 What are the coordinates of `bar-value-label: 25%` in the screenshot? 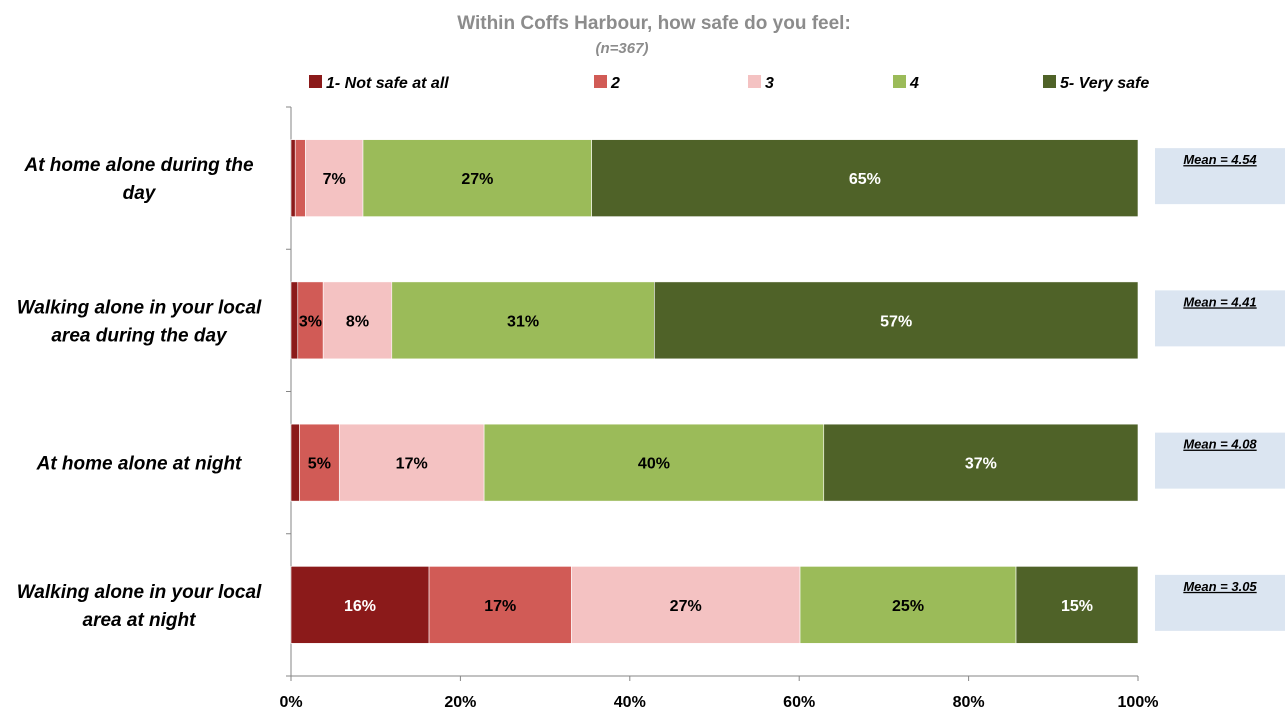 It's located at (908, 606).